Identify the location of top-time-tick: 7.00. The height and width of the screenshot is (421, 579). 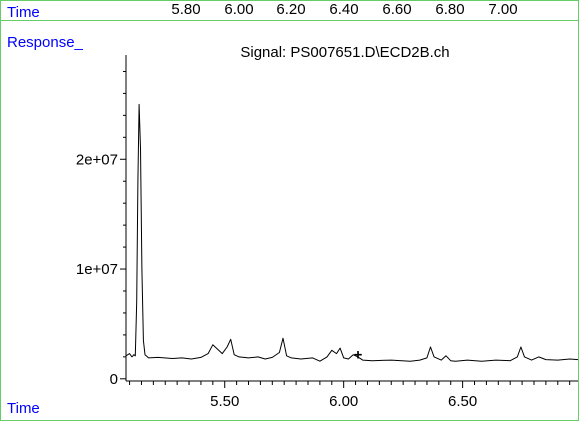
(503, 9).